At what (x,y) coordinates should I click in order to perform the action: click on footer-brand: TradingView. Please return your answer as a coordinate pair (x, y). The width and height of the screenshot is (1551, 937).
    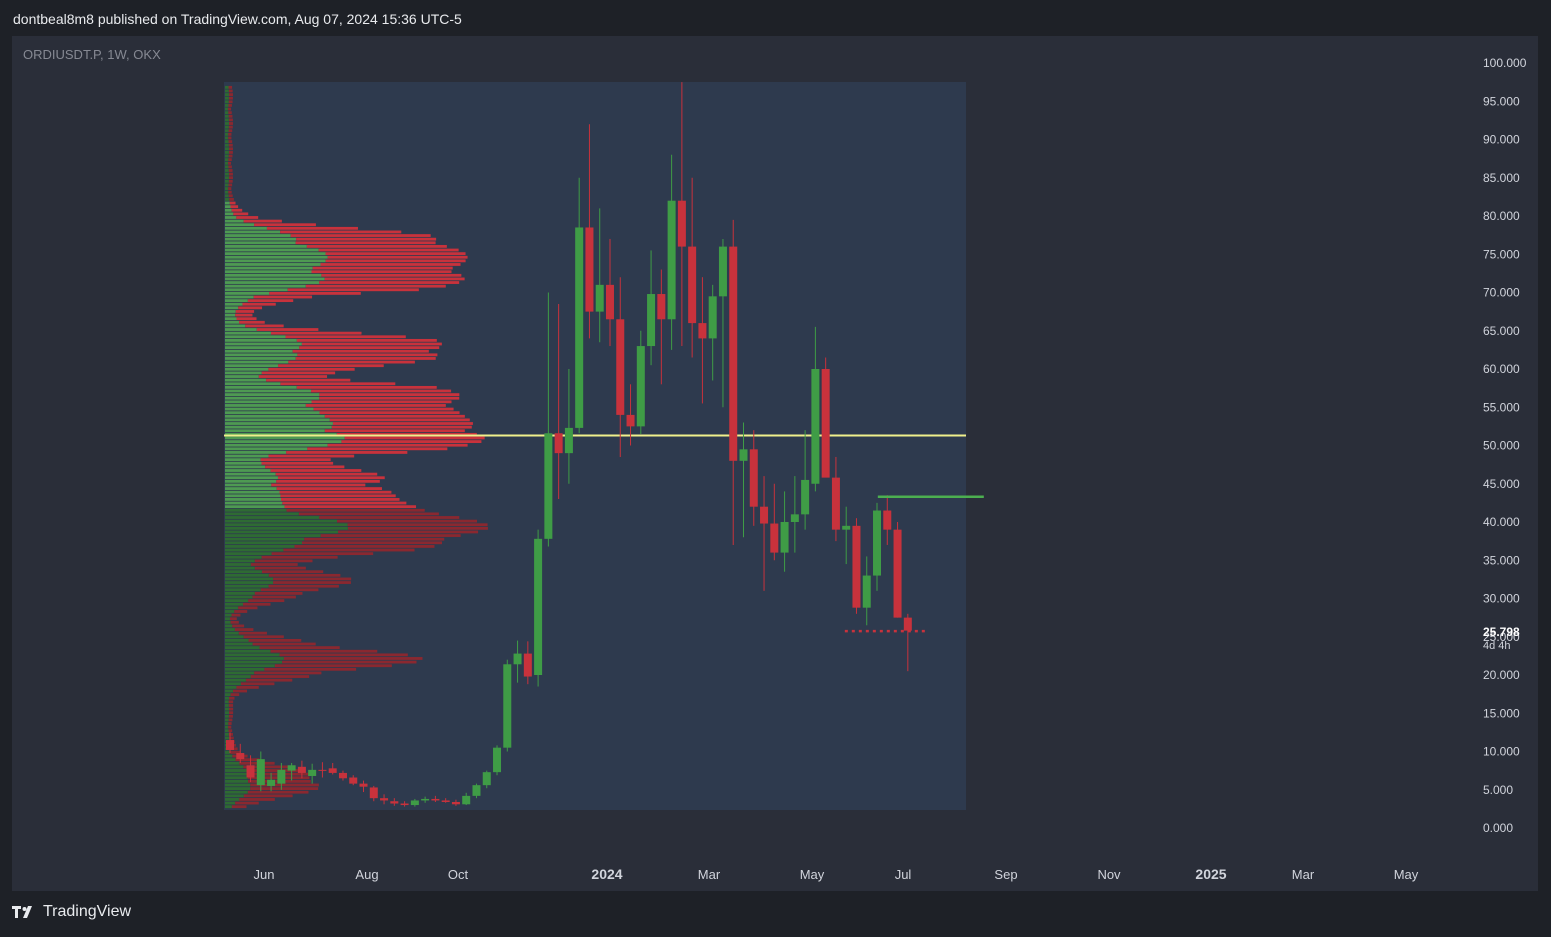
    Looking at the image, I should click on (71, 912).